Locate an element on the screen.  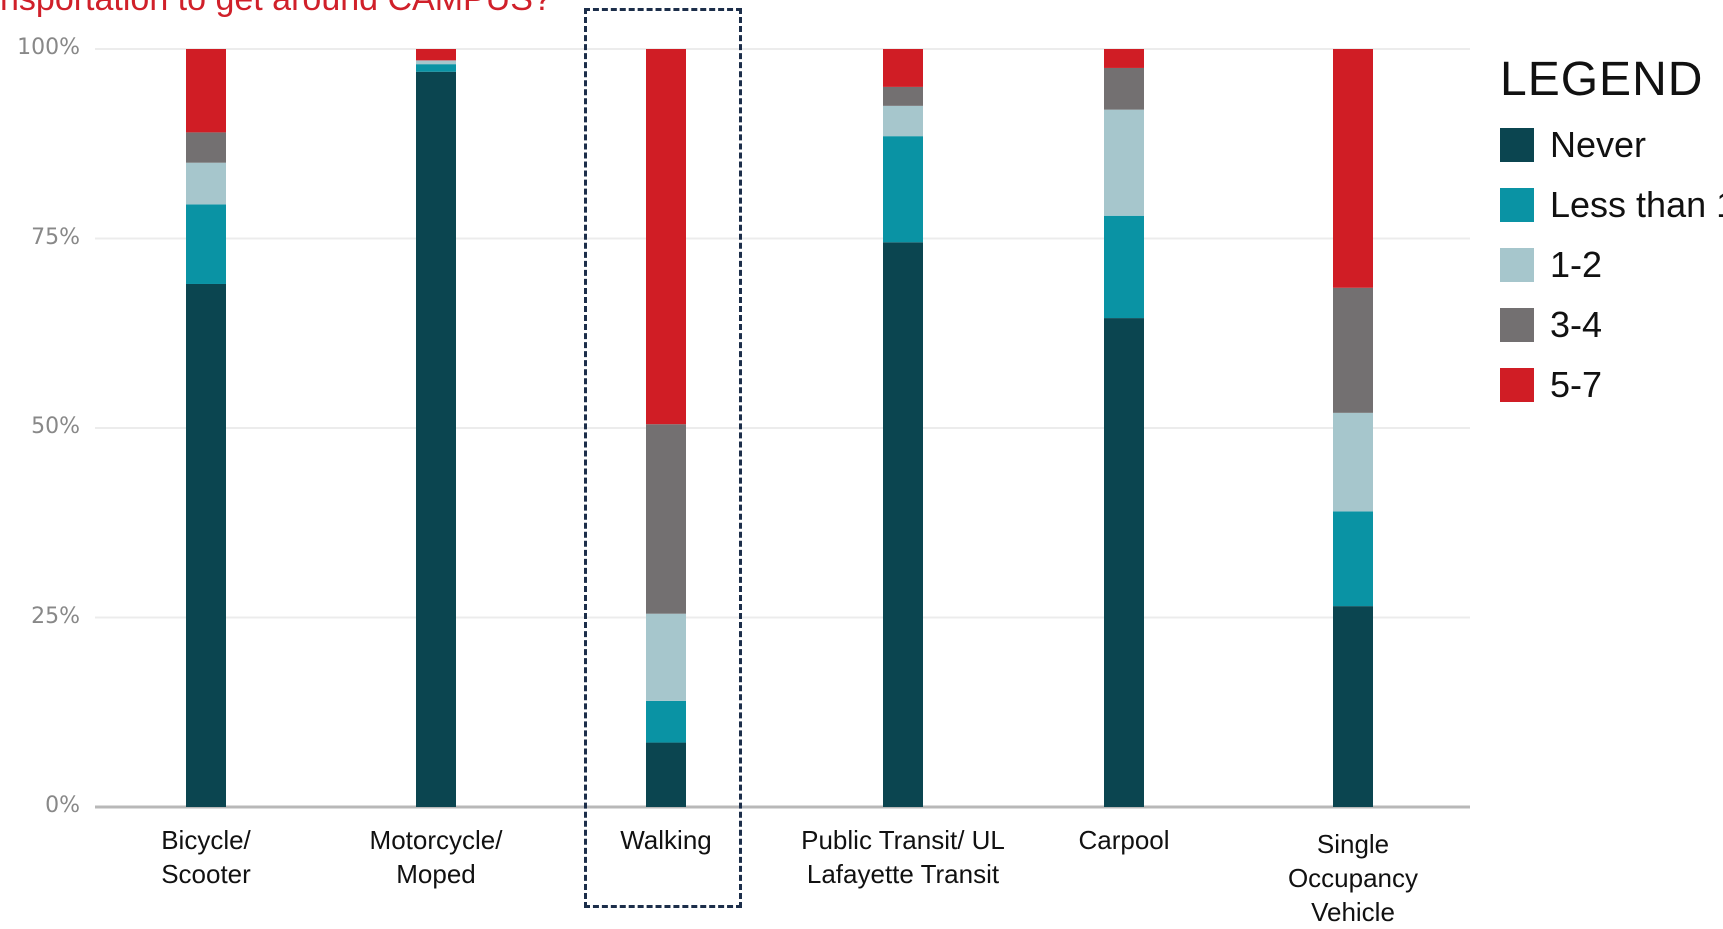
x-tick-label: Carpool is located at coordinates (1124, 840).